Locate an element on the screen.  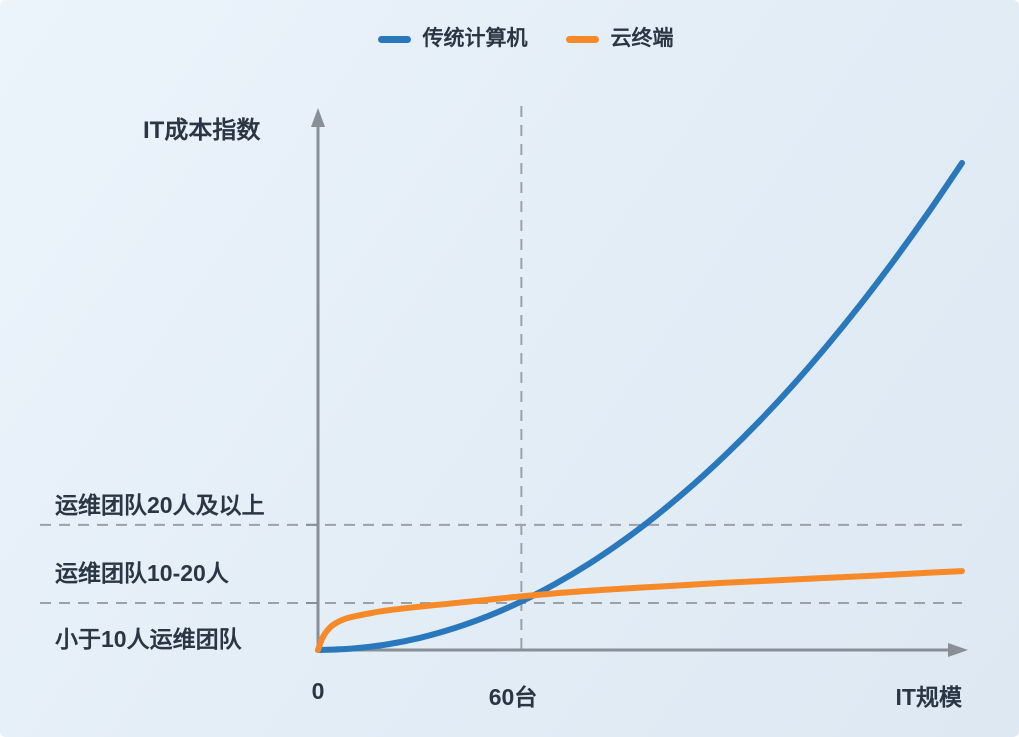
y-axis-arrowhead is located at coordinates (318, 117).